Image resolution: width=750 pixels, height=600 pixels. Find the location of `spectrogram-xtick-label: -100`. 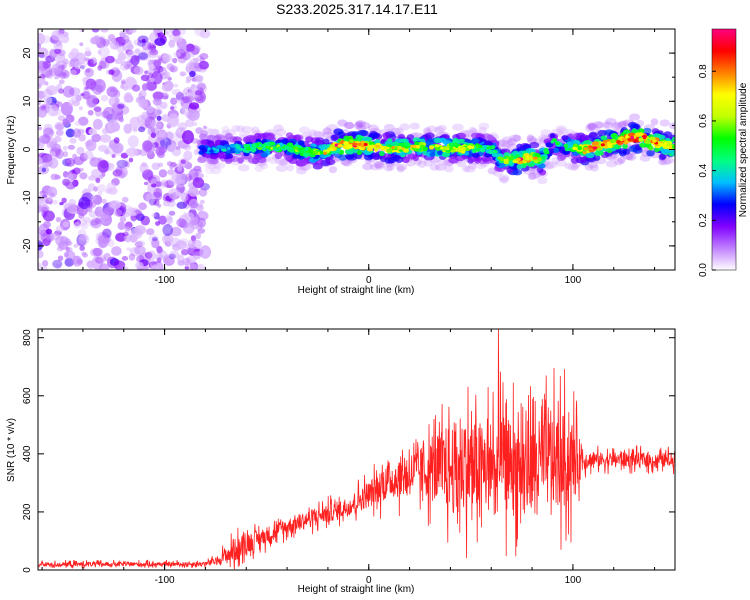

spectrogram-xtick-label: -100 is located at coordinates (165, 280).